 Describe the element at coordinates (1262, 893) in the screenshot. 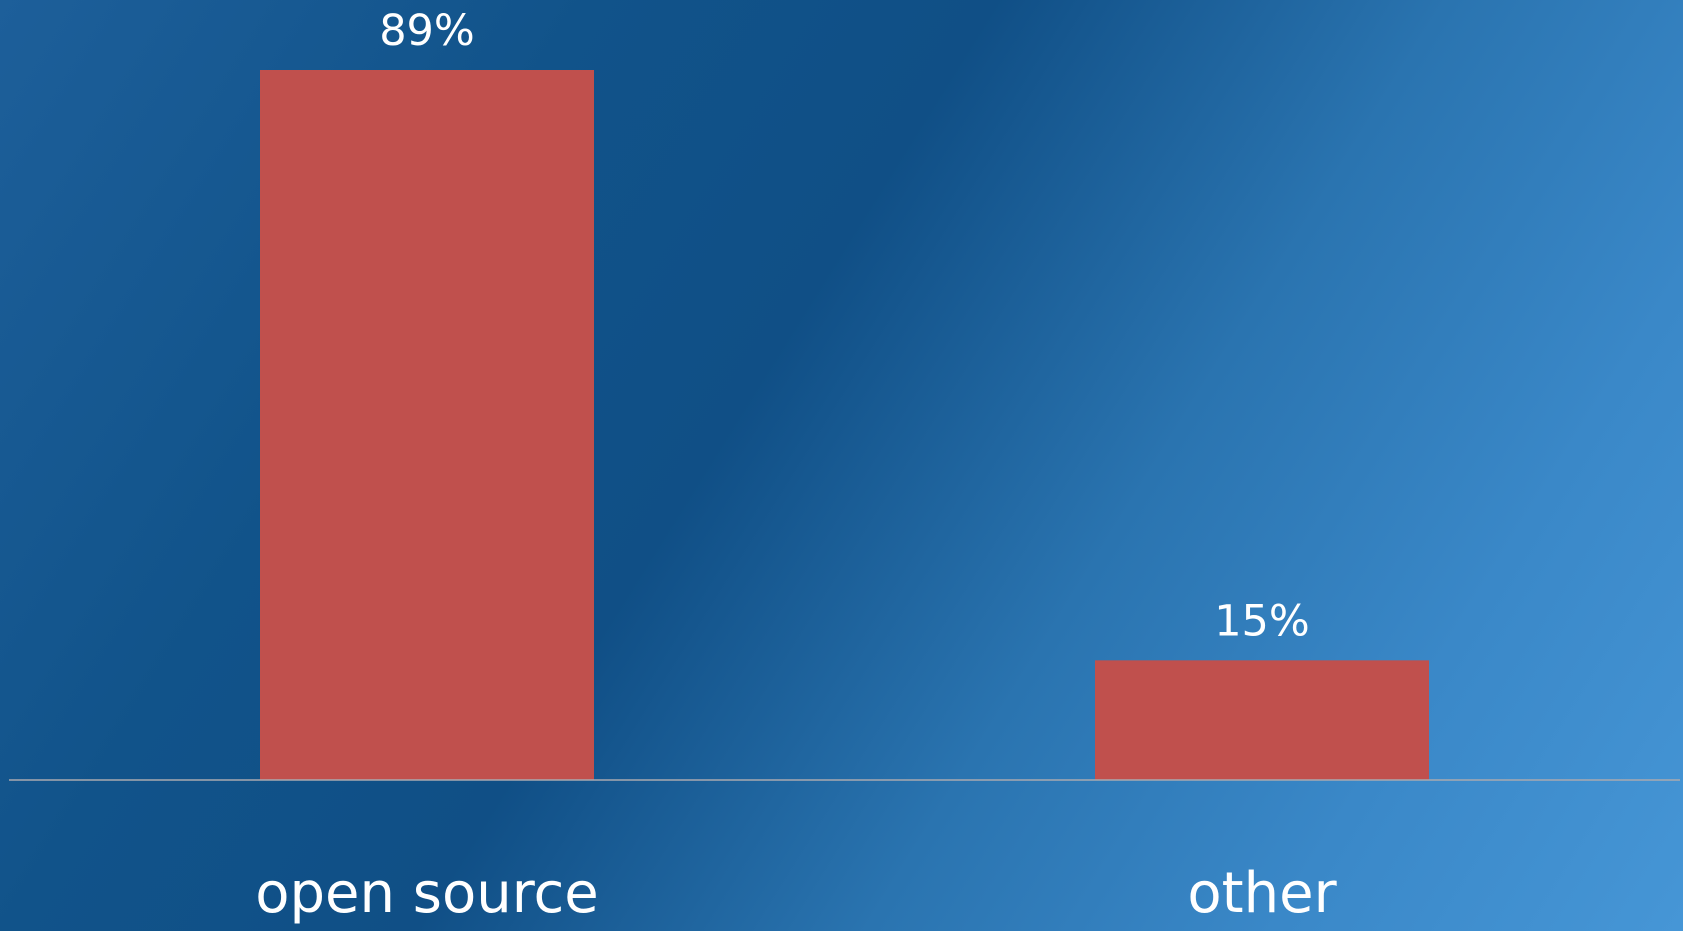

I see `category-label-other: other` at that location.